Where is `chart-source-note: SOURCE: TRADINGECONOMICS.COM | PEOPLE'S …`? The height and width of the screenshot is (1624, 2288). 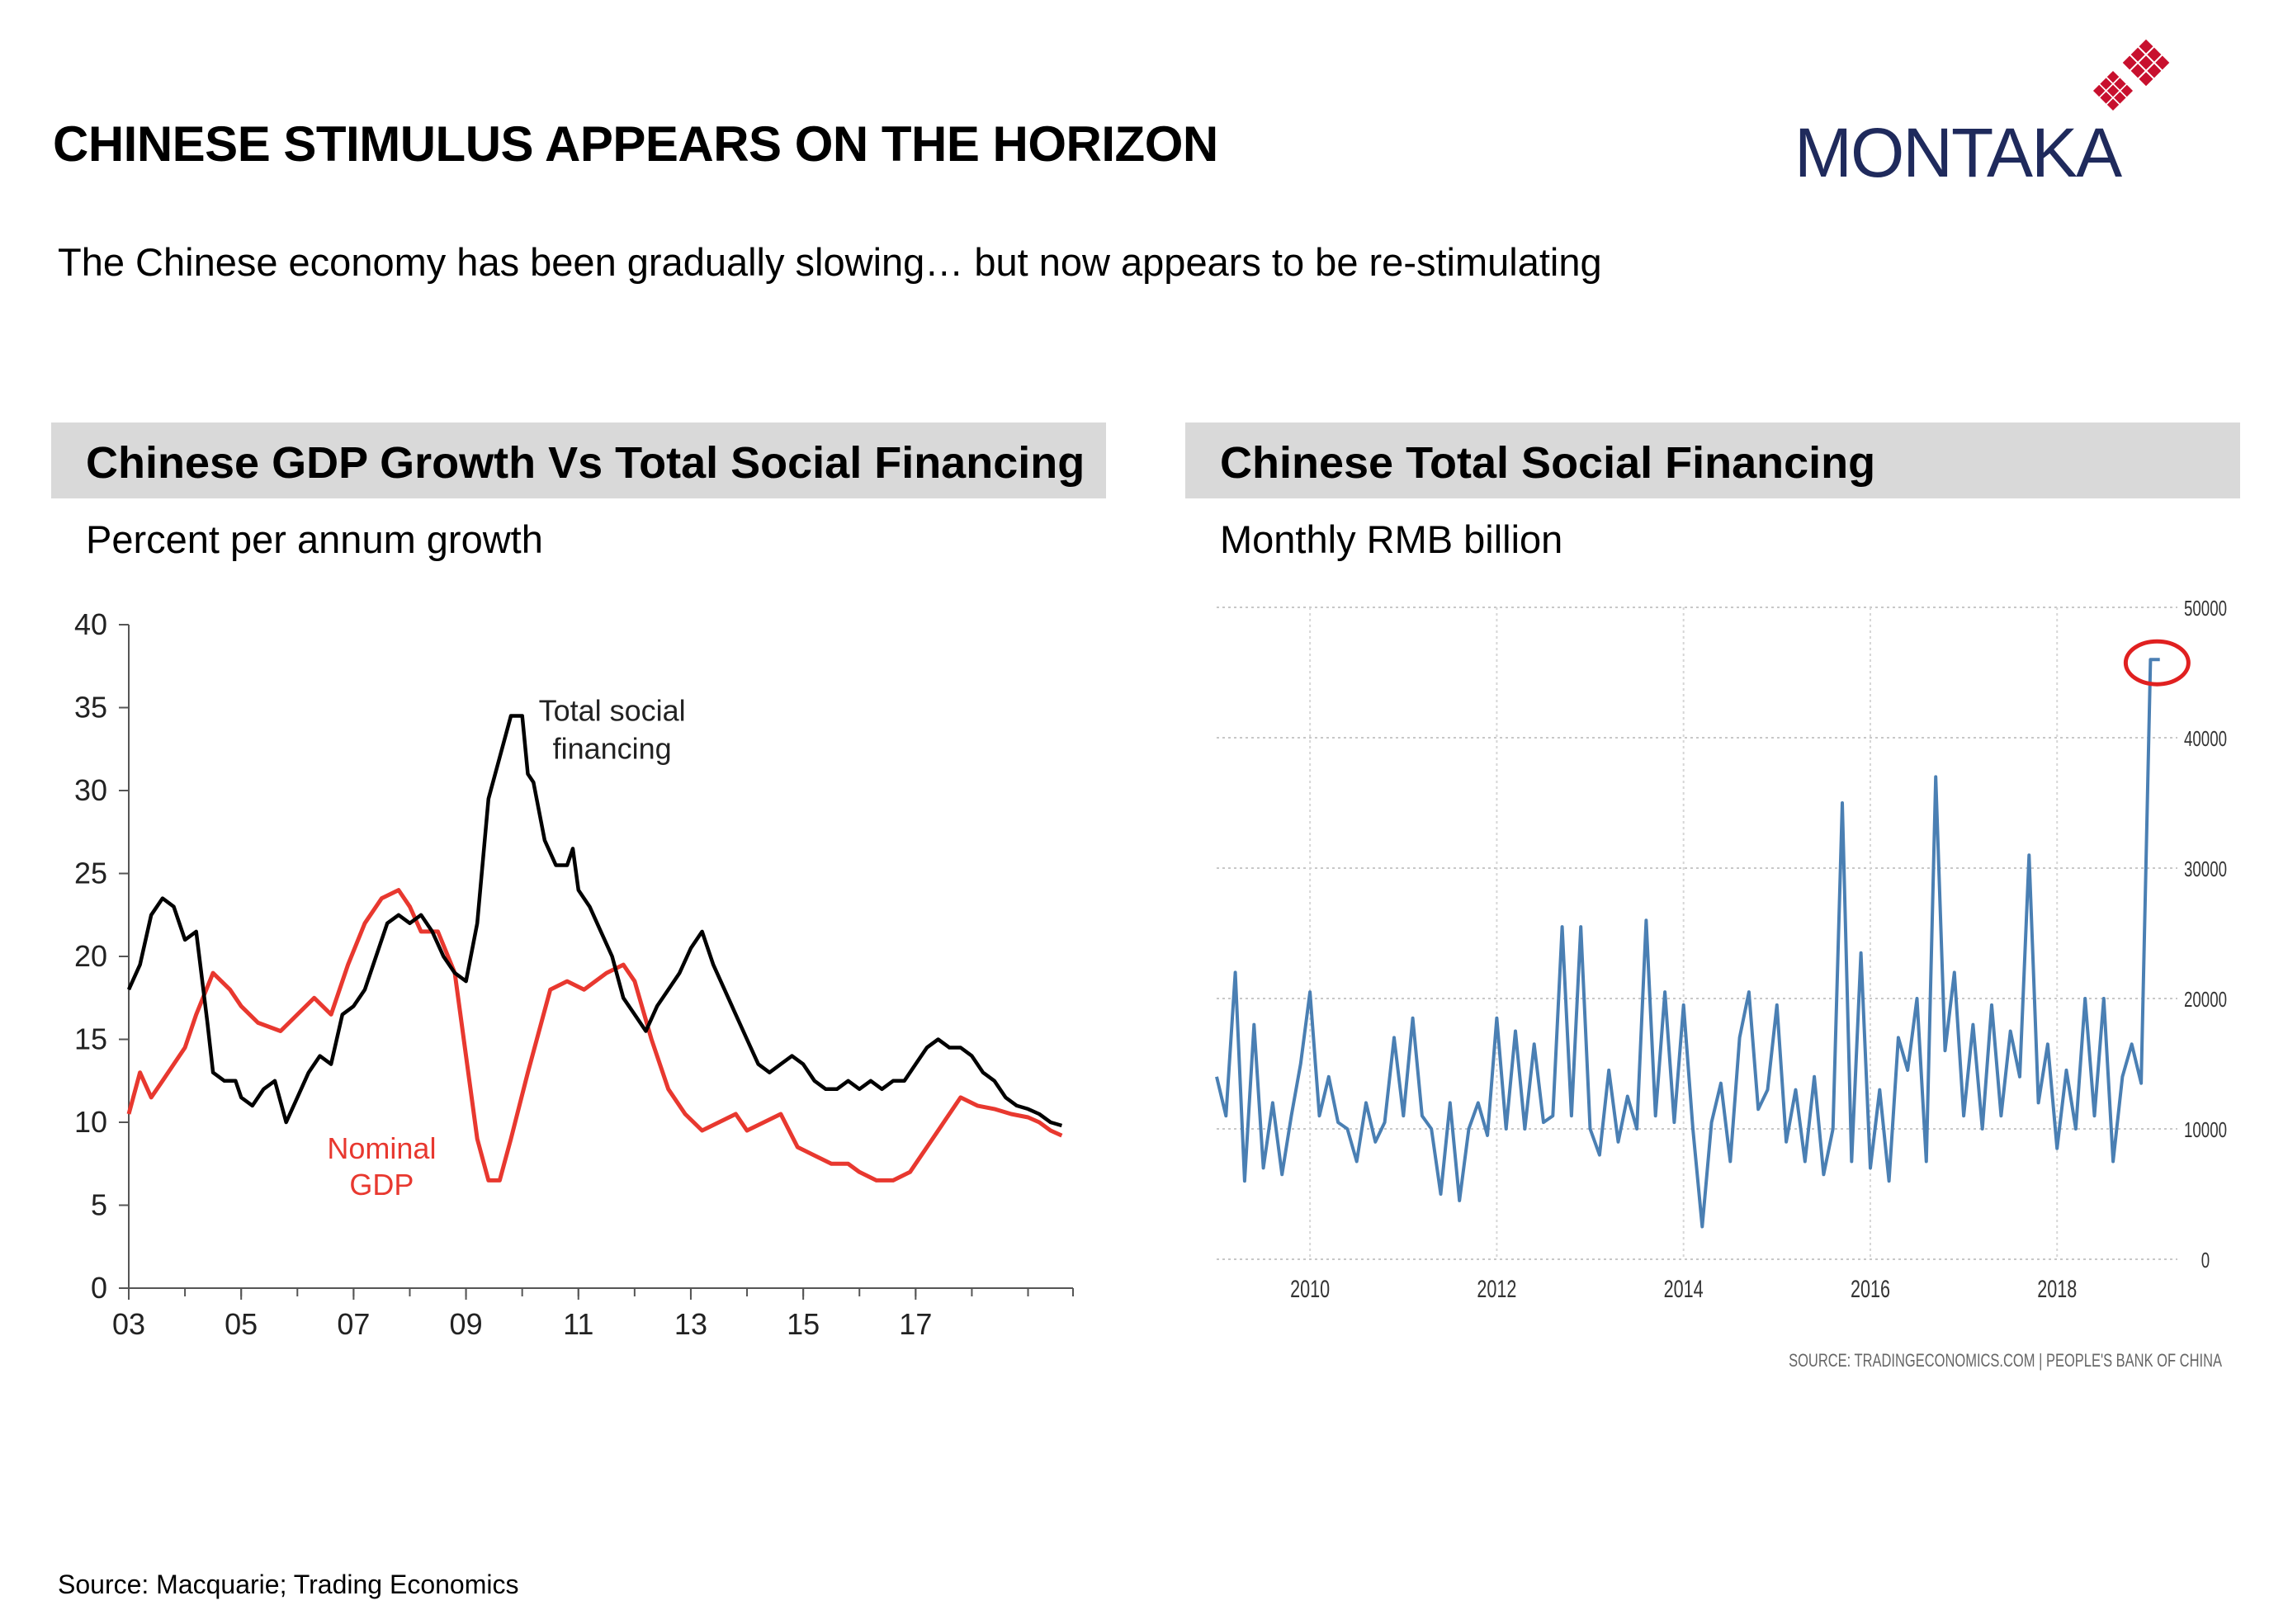 chart-source-note: SOURCE: TRADINGECONOMICS.COM | PEOPLE'S … is located at coordinates (2005, 1361).